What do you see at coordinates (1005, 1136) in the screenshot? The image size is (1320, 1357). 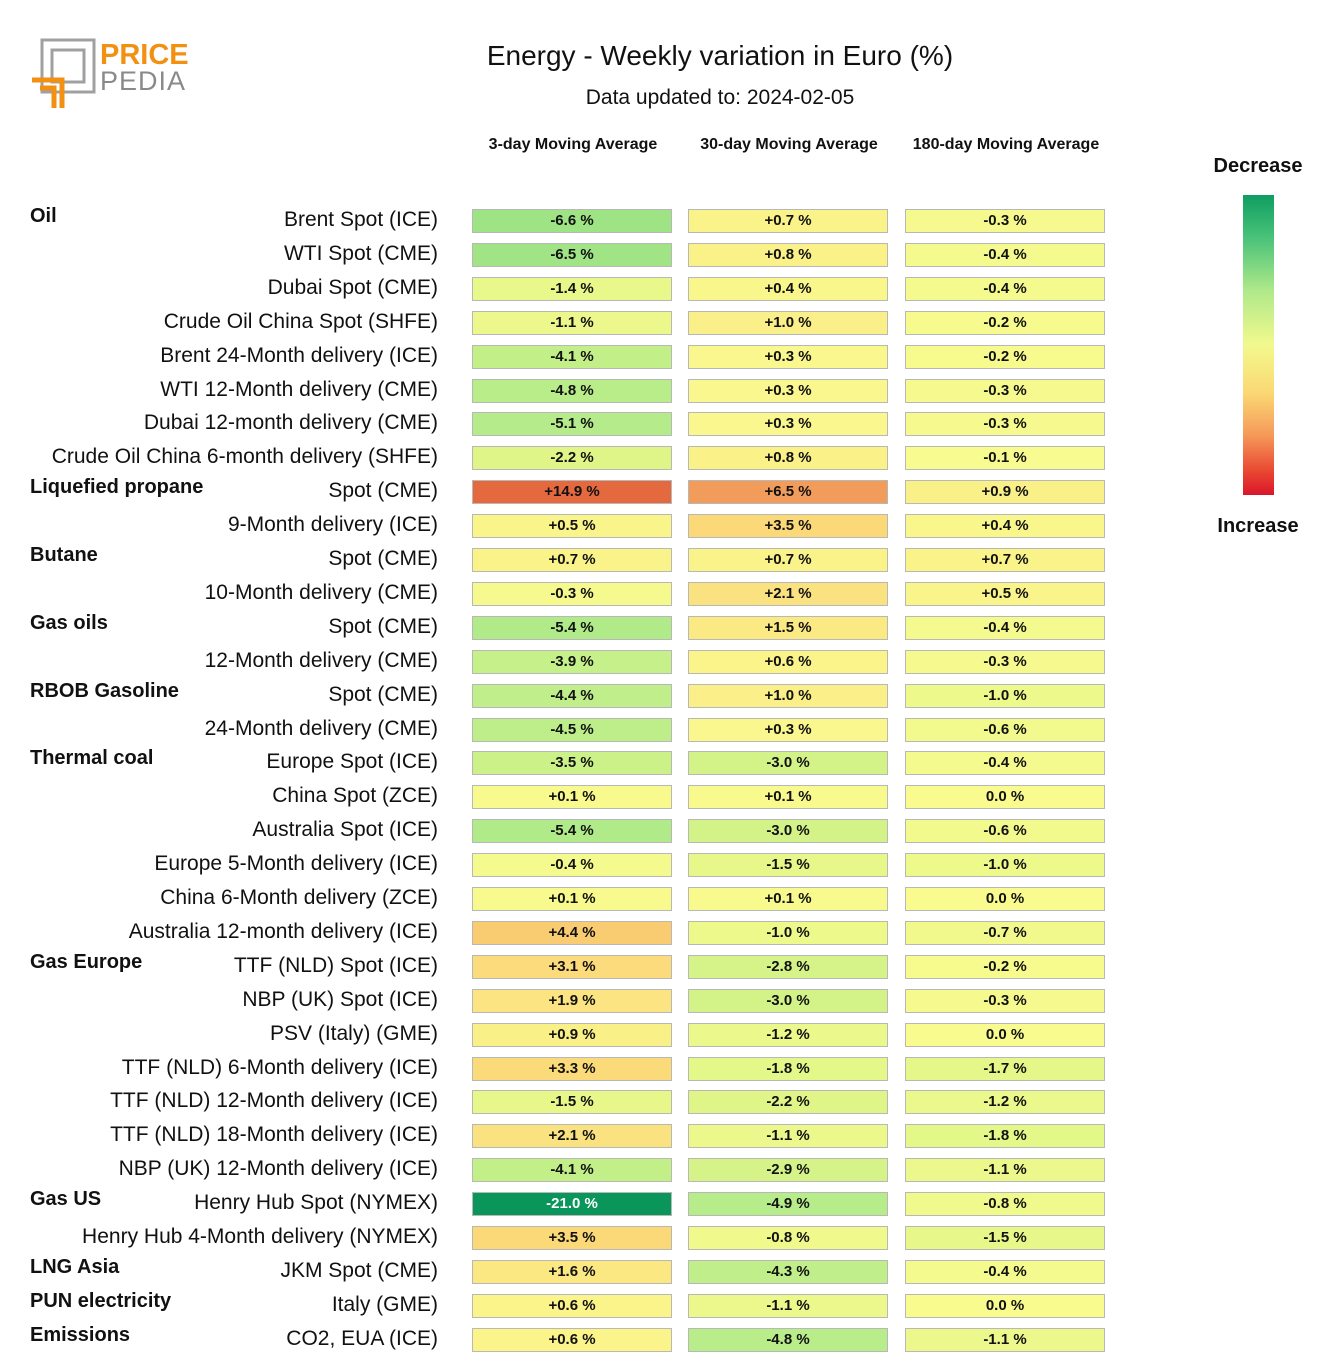 I see `heatmap-cell: -1.8 %` at bounding box center [1005, 1136].